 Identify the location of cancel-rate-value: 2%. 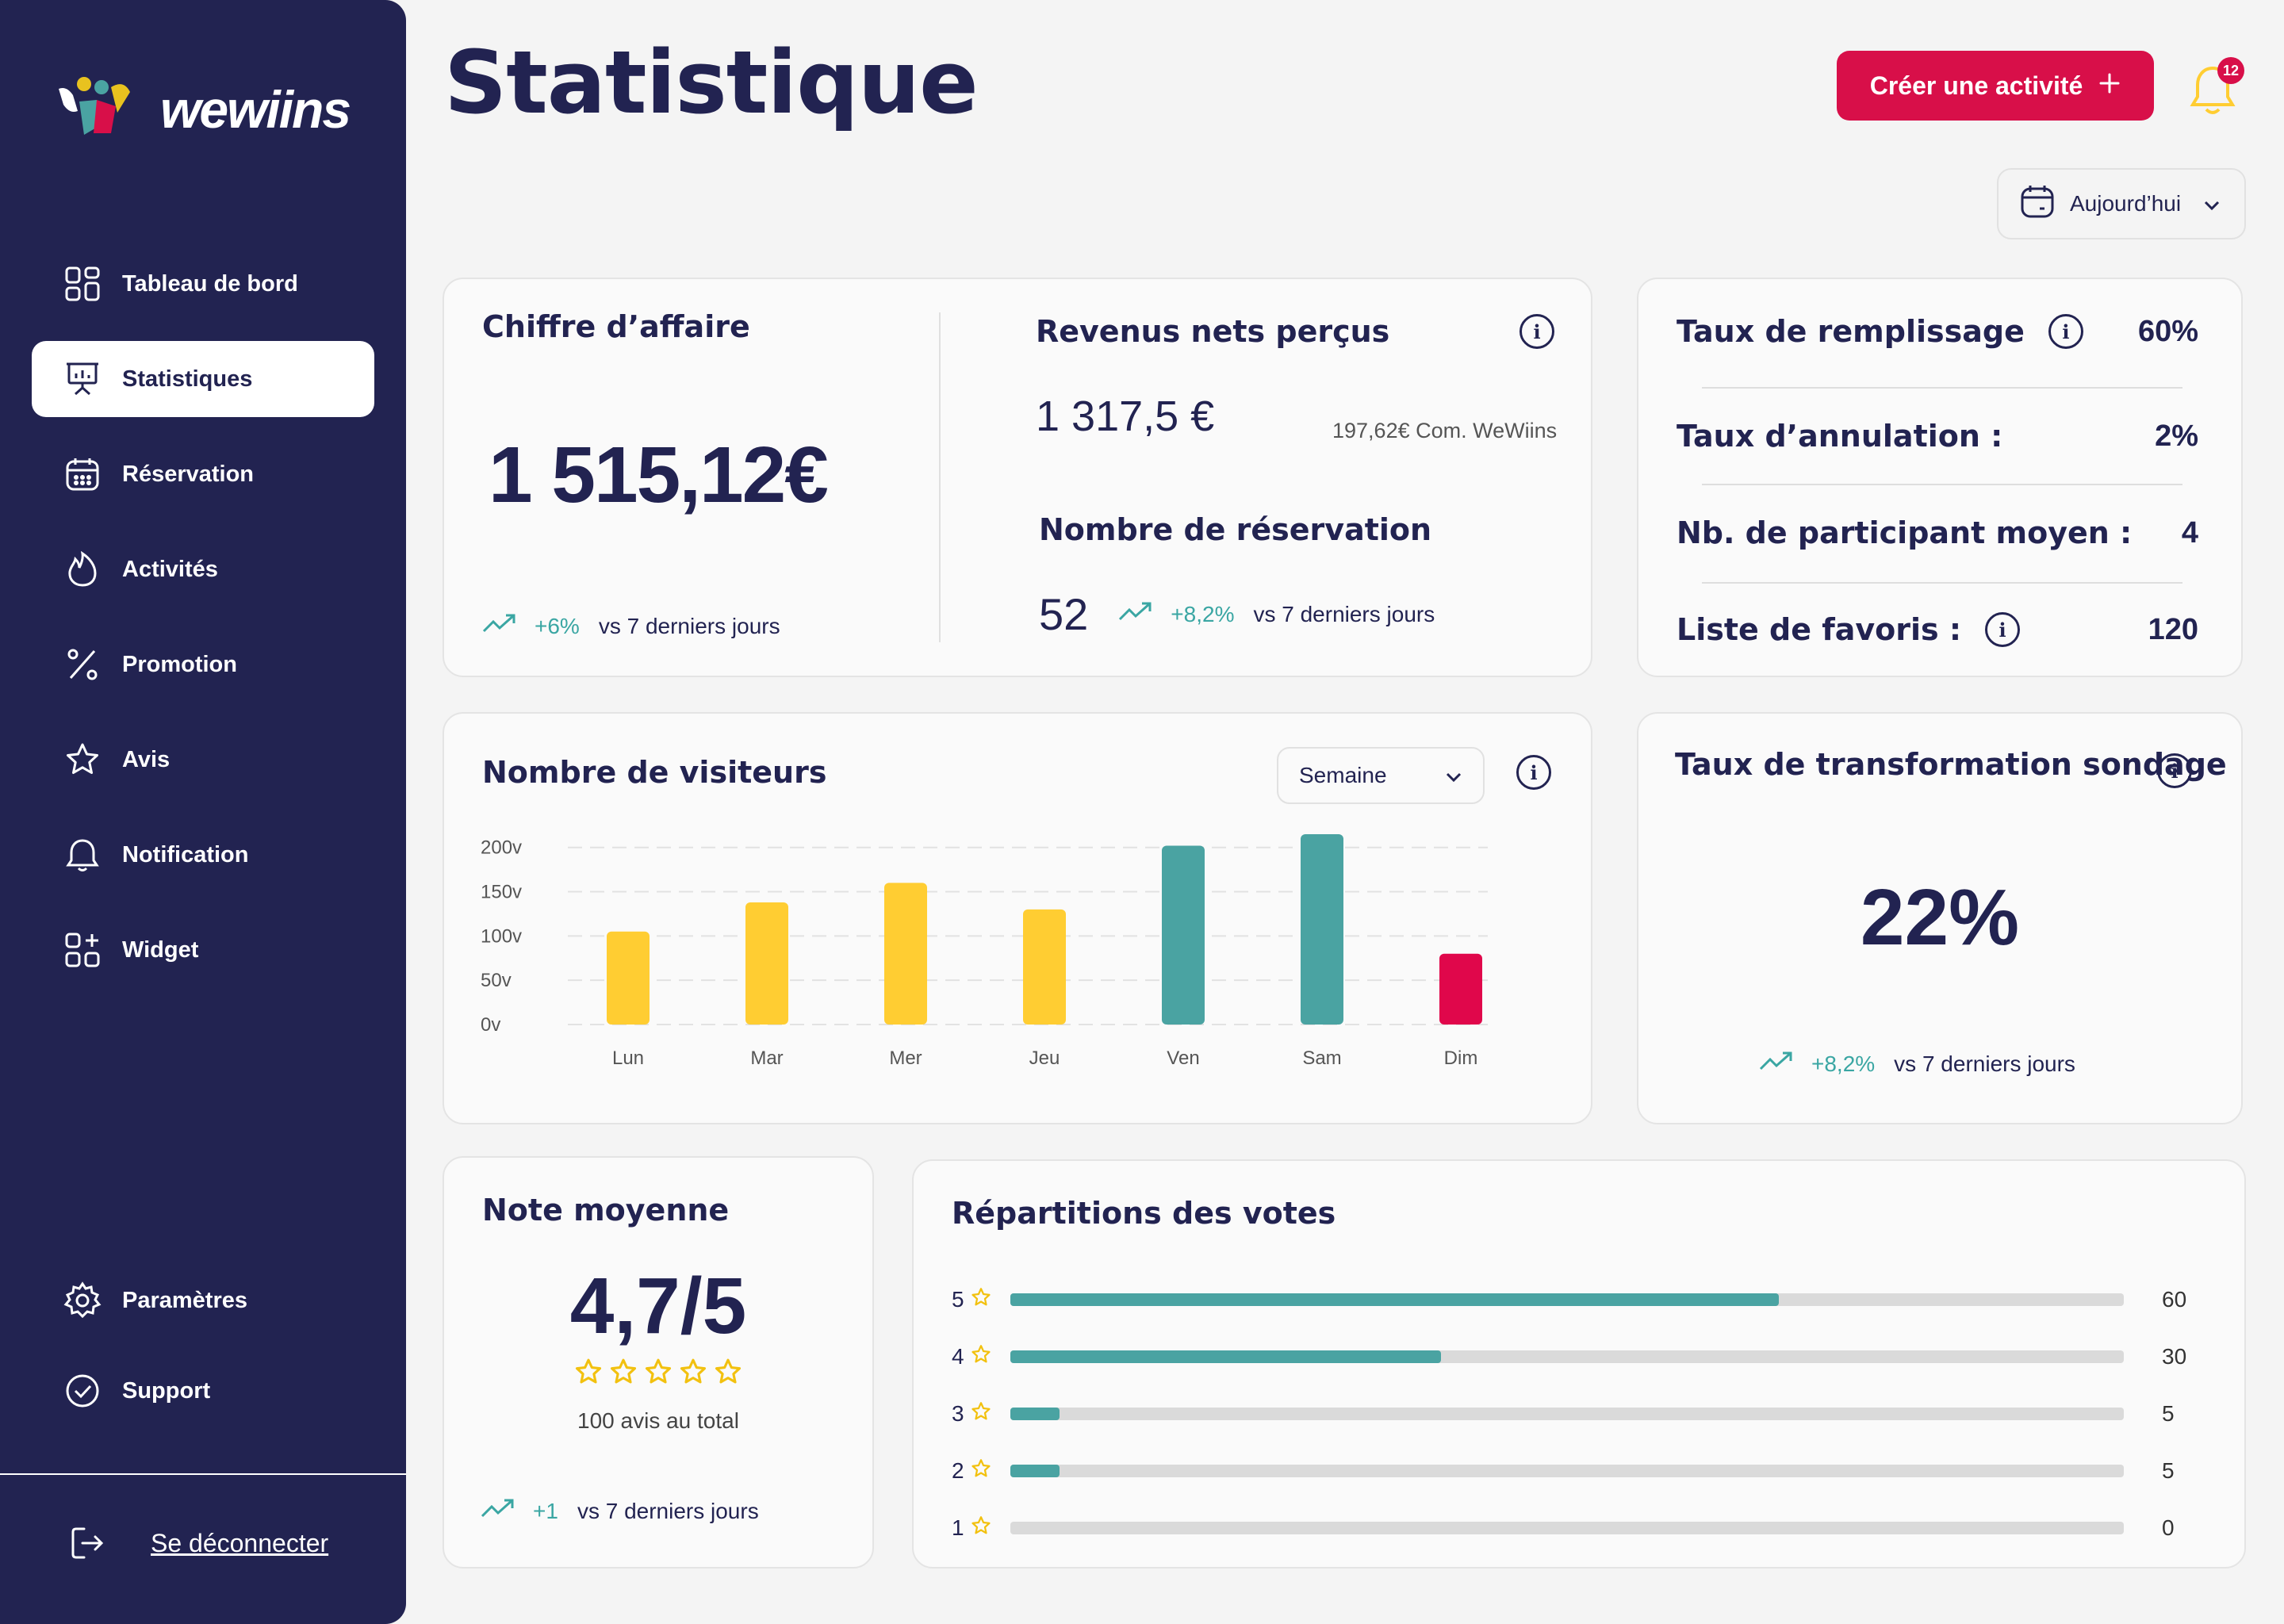
(2176, 436).